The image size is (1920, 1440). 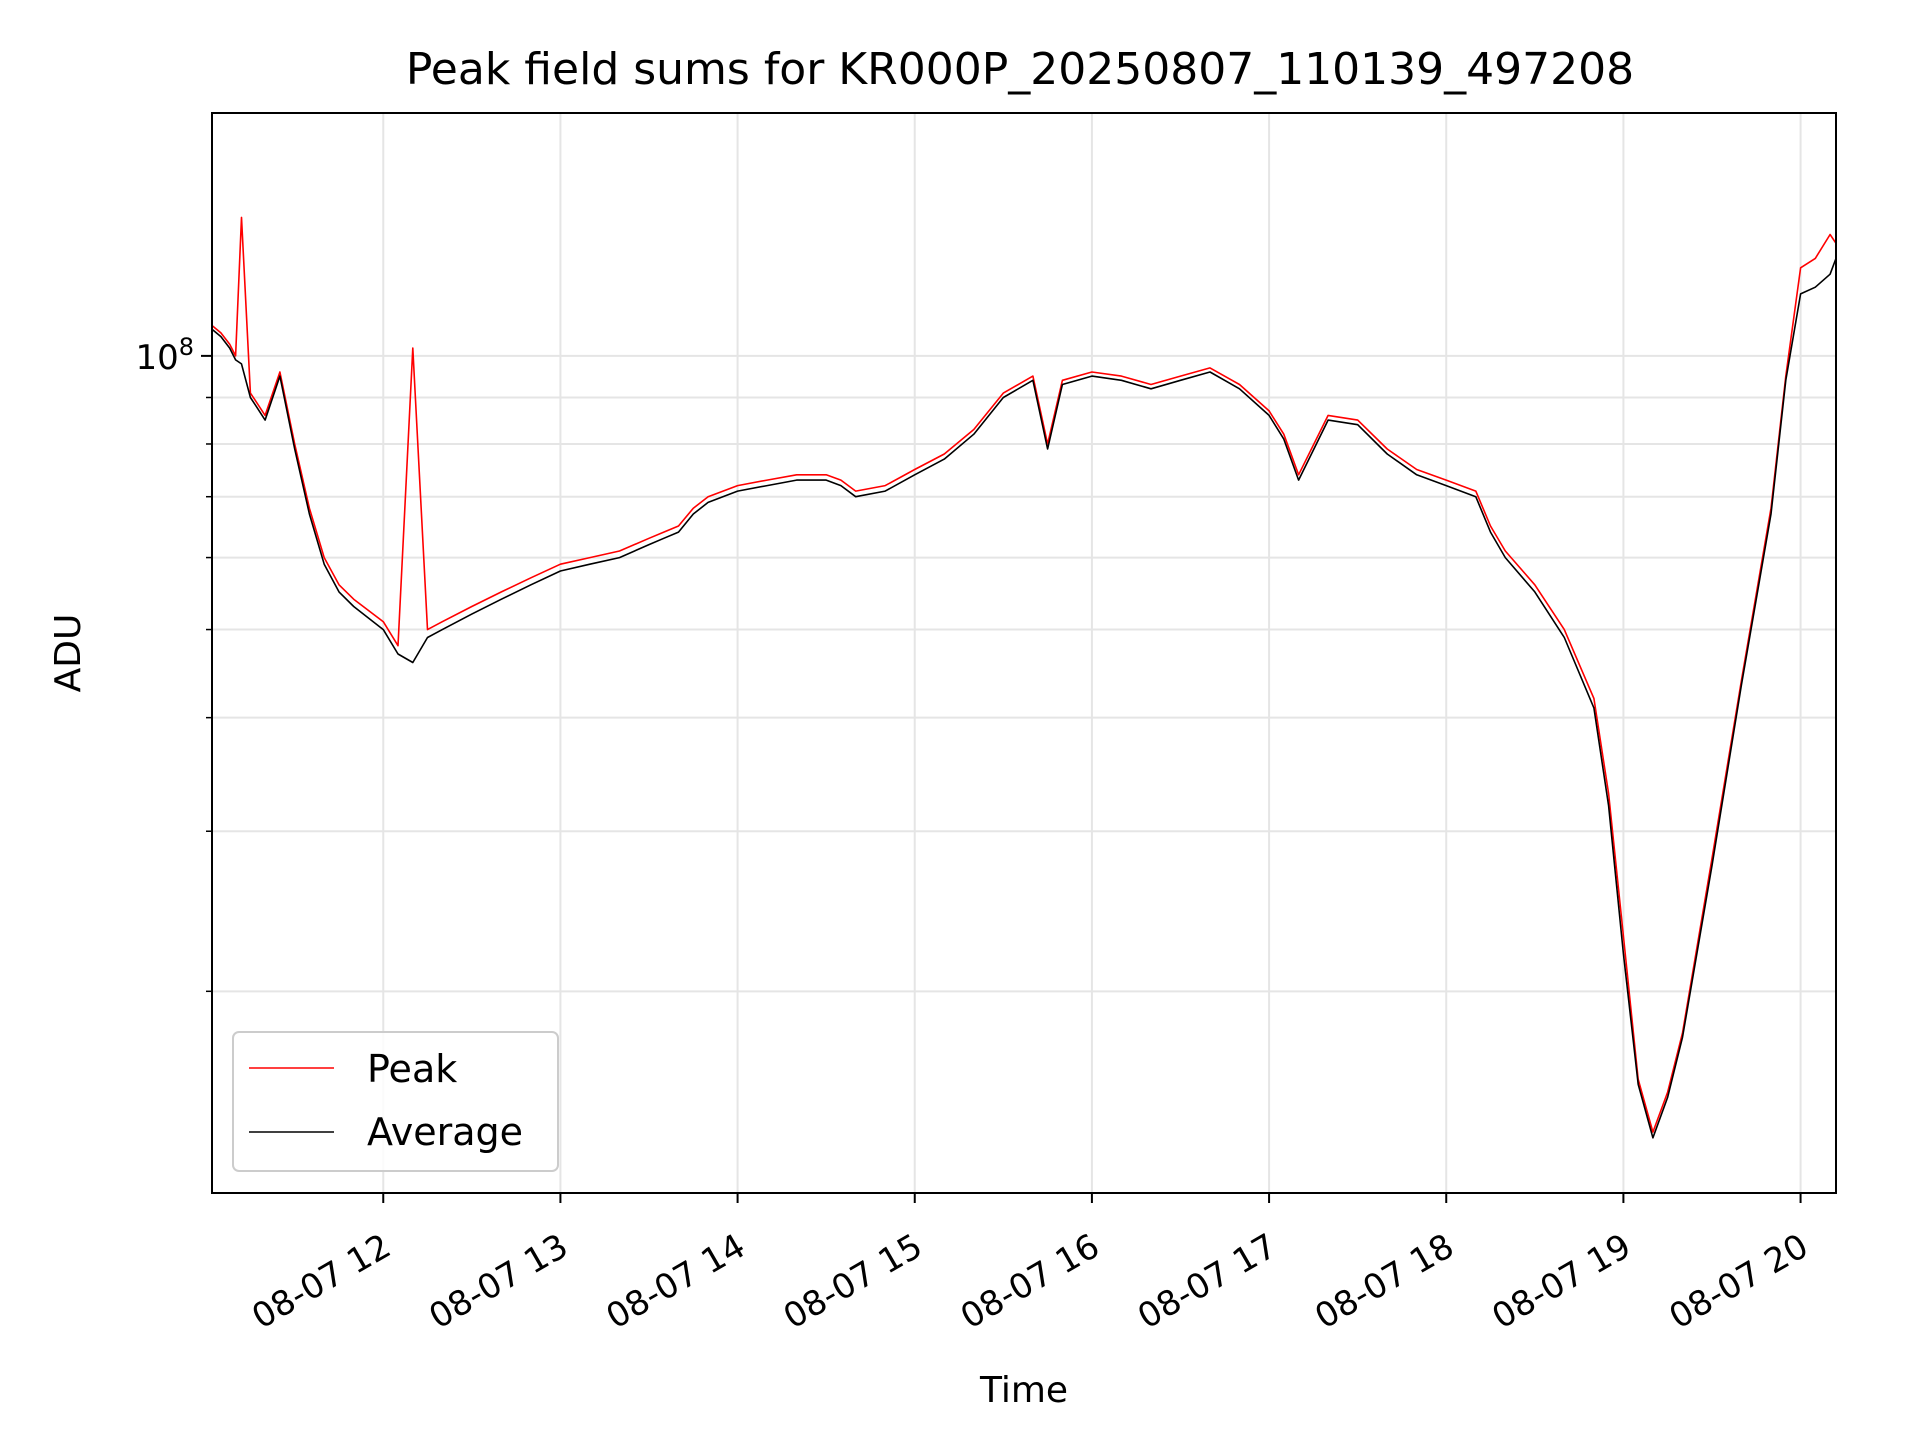 I want to click on x-axis-label: Time, so click(x=1023, y=1390).